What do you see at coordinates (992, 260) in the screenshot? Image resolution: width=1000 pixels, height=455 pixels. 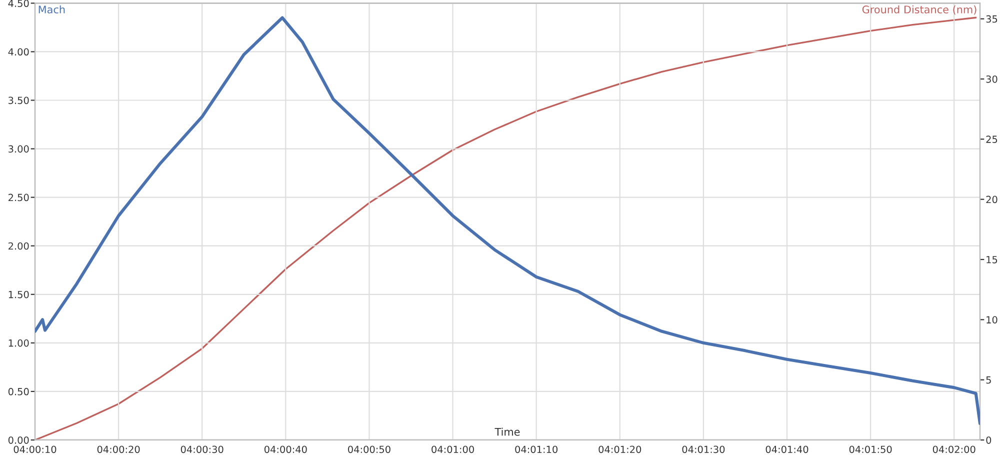 I see `y2-tick-label: 15` at bounding box center [992, 260].